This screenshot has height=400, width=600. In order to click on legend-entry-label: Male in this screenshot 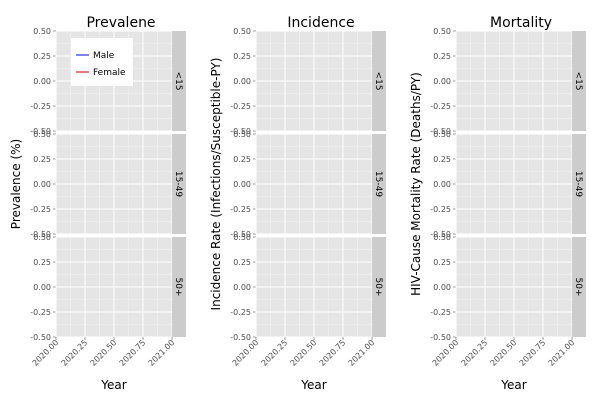, I will do `click(104, 56)`.